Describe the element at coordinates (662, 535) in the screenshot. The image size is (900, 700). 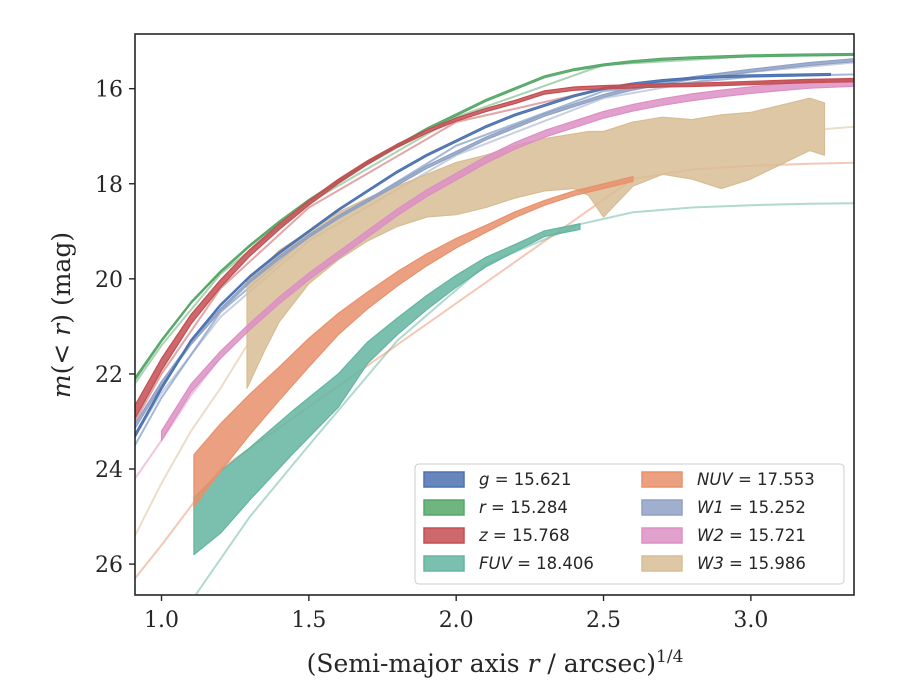
I see `legend-swatch-w2` at that location.